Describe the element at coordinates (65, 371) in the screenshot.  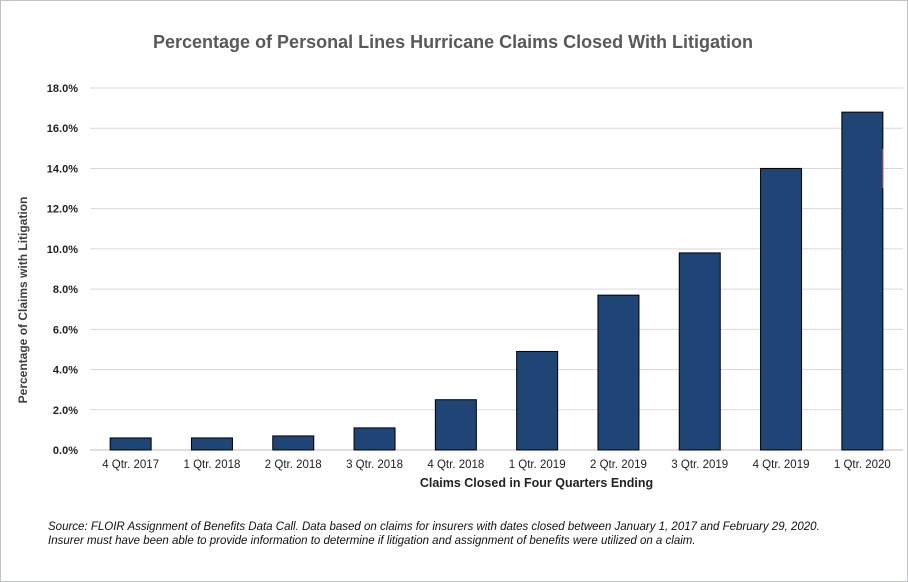
I see `y-tick-label: 4.0%` at that location.